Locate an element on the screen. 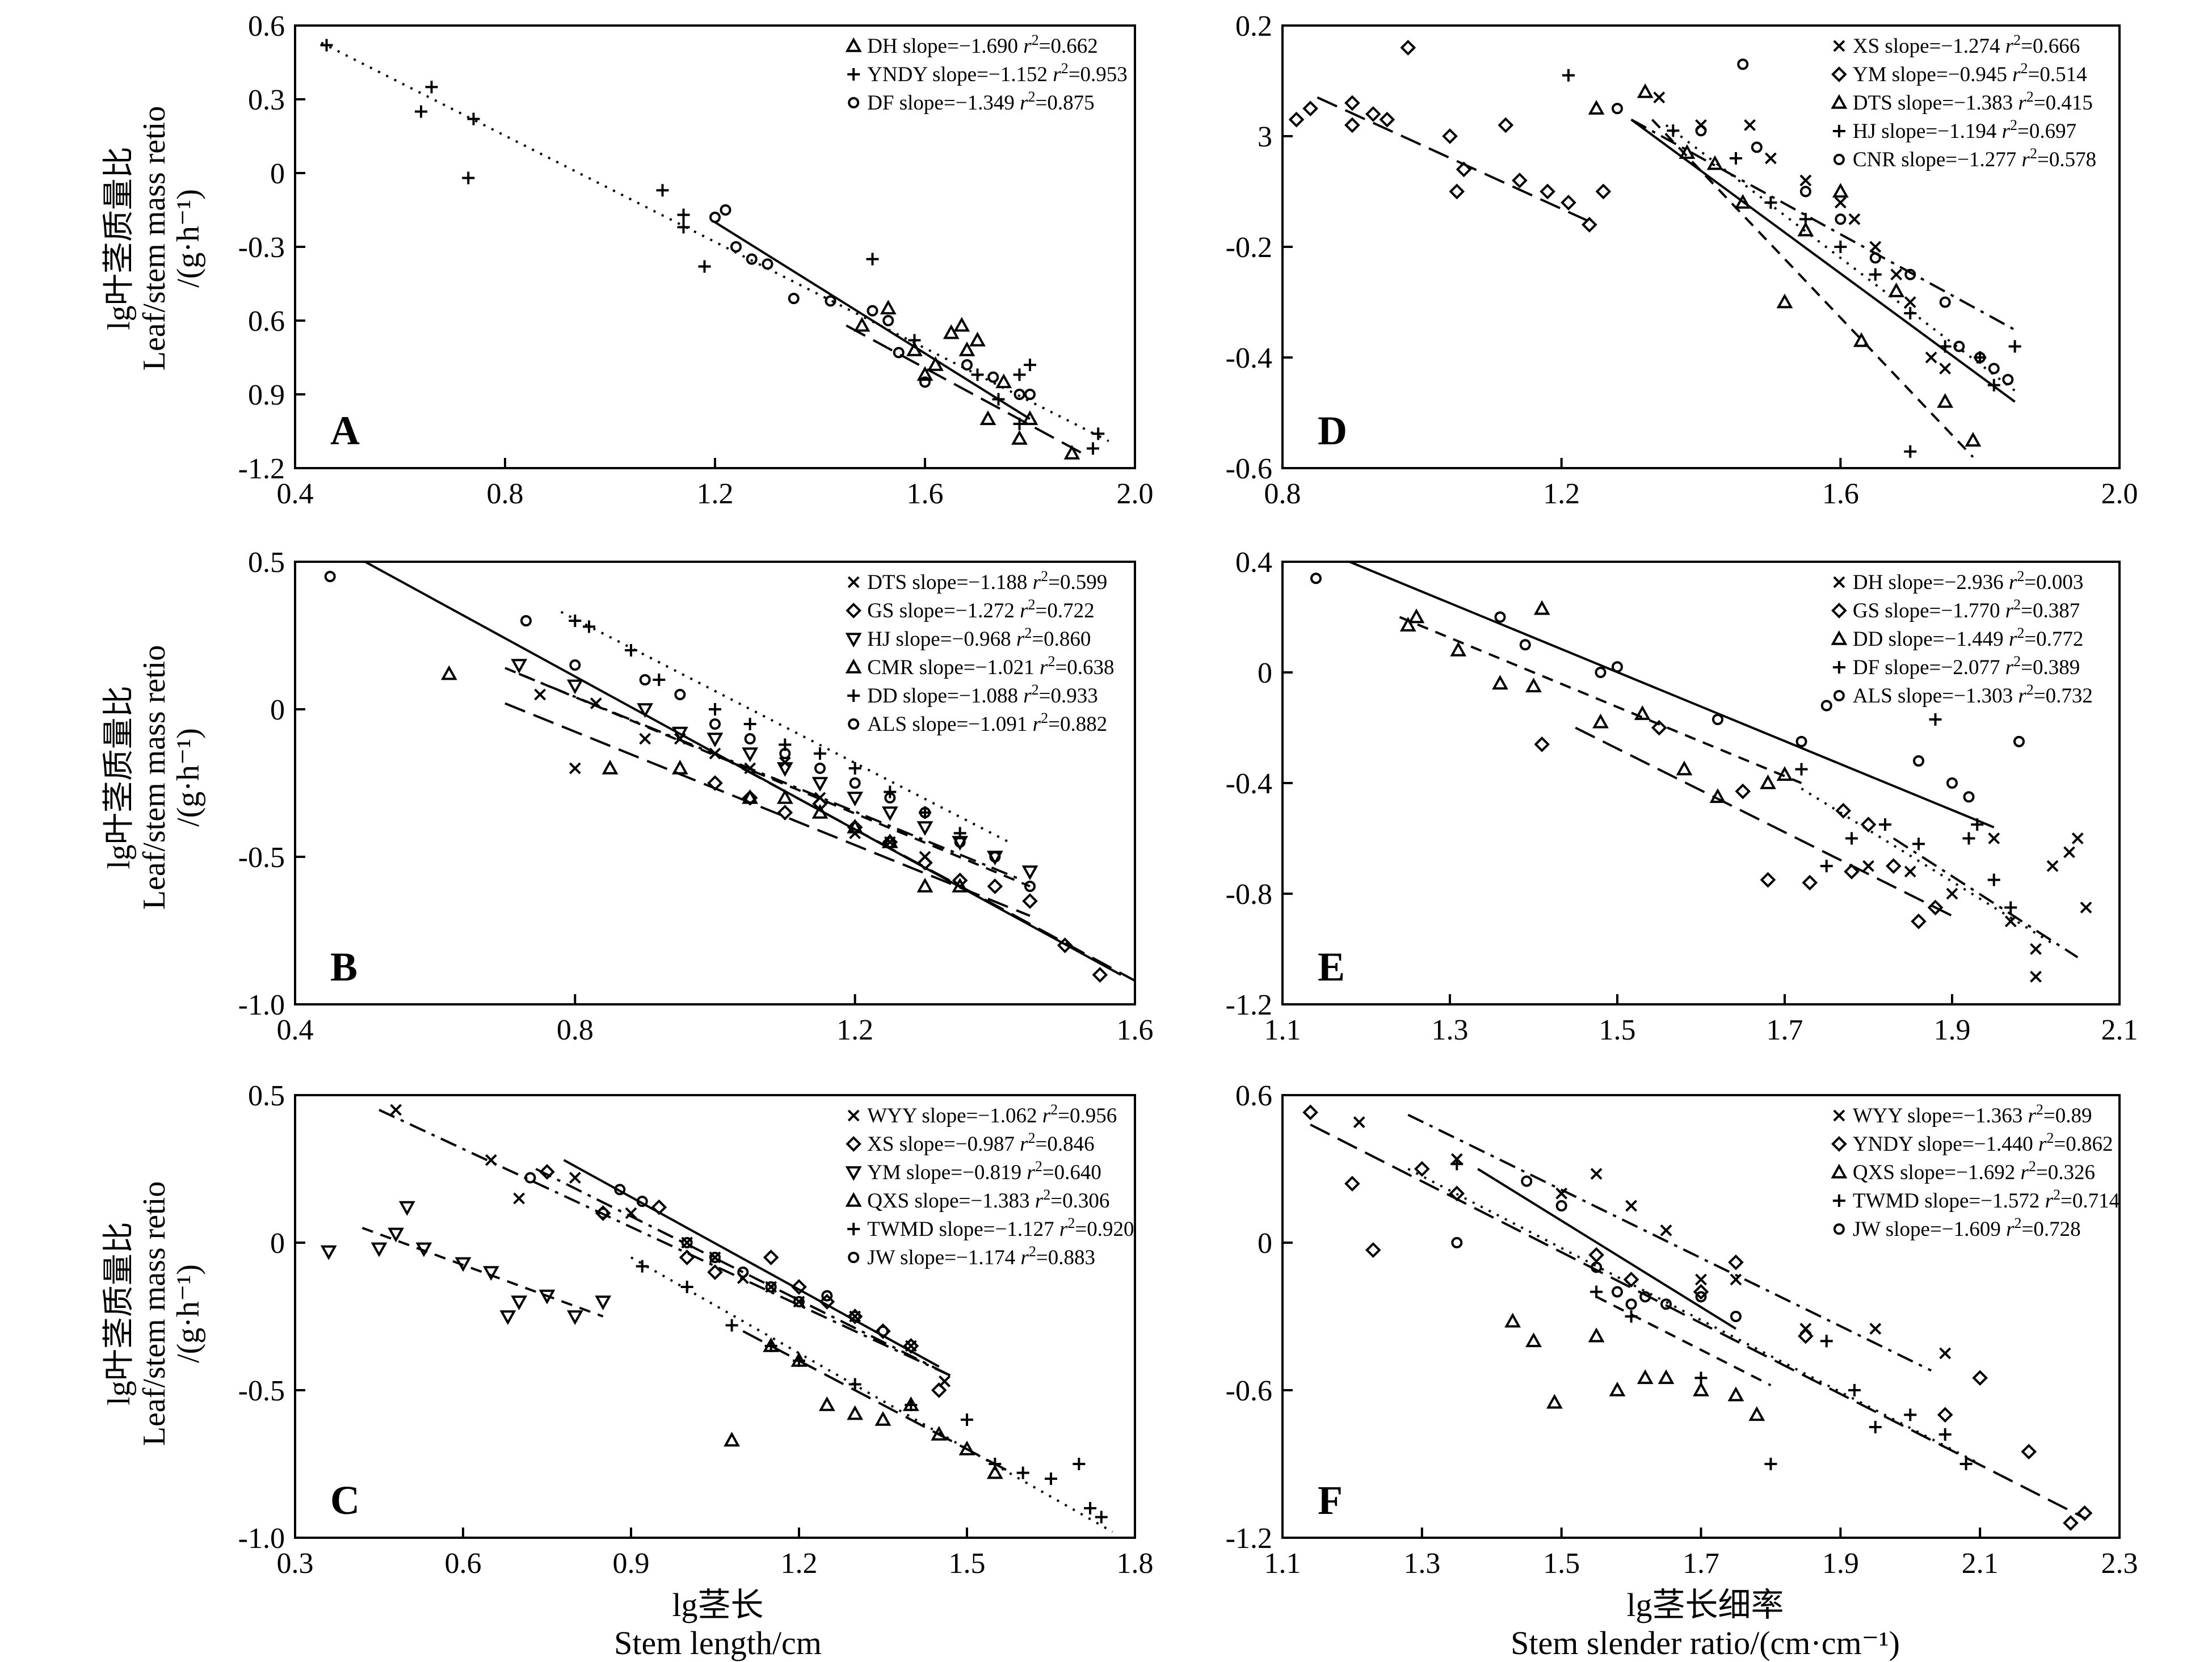  series-yndy is located at coordinates (1697, 1317).